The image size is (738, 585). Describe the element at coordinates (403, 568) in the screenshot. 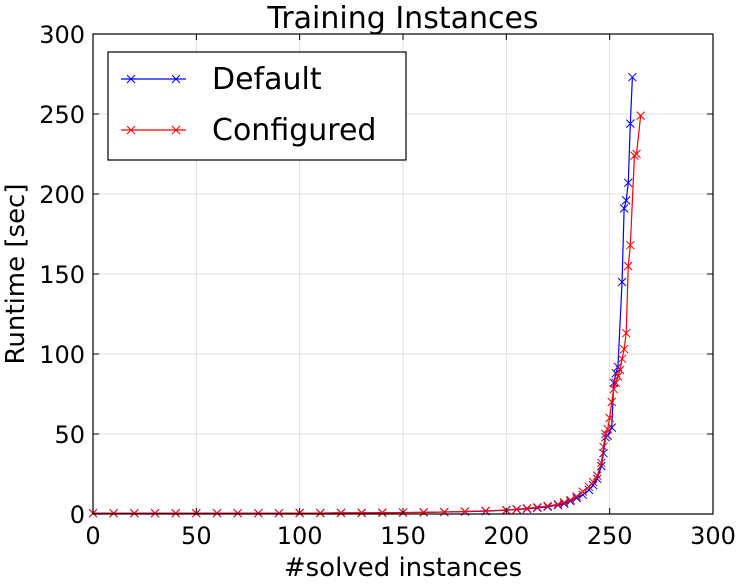

I see `x-axis-label: #solved instances` at that location.